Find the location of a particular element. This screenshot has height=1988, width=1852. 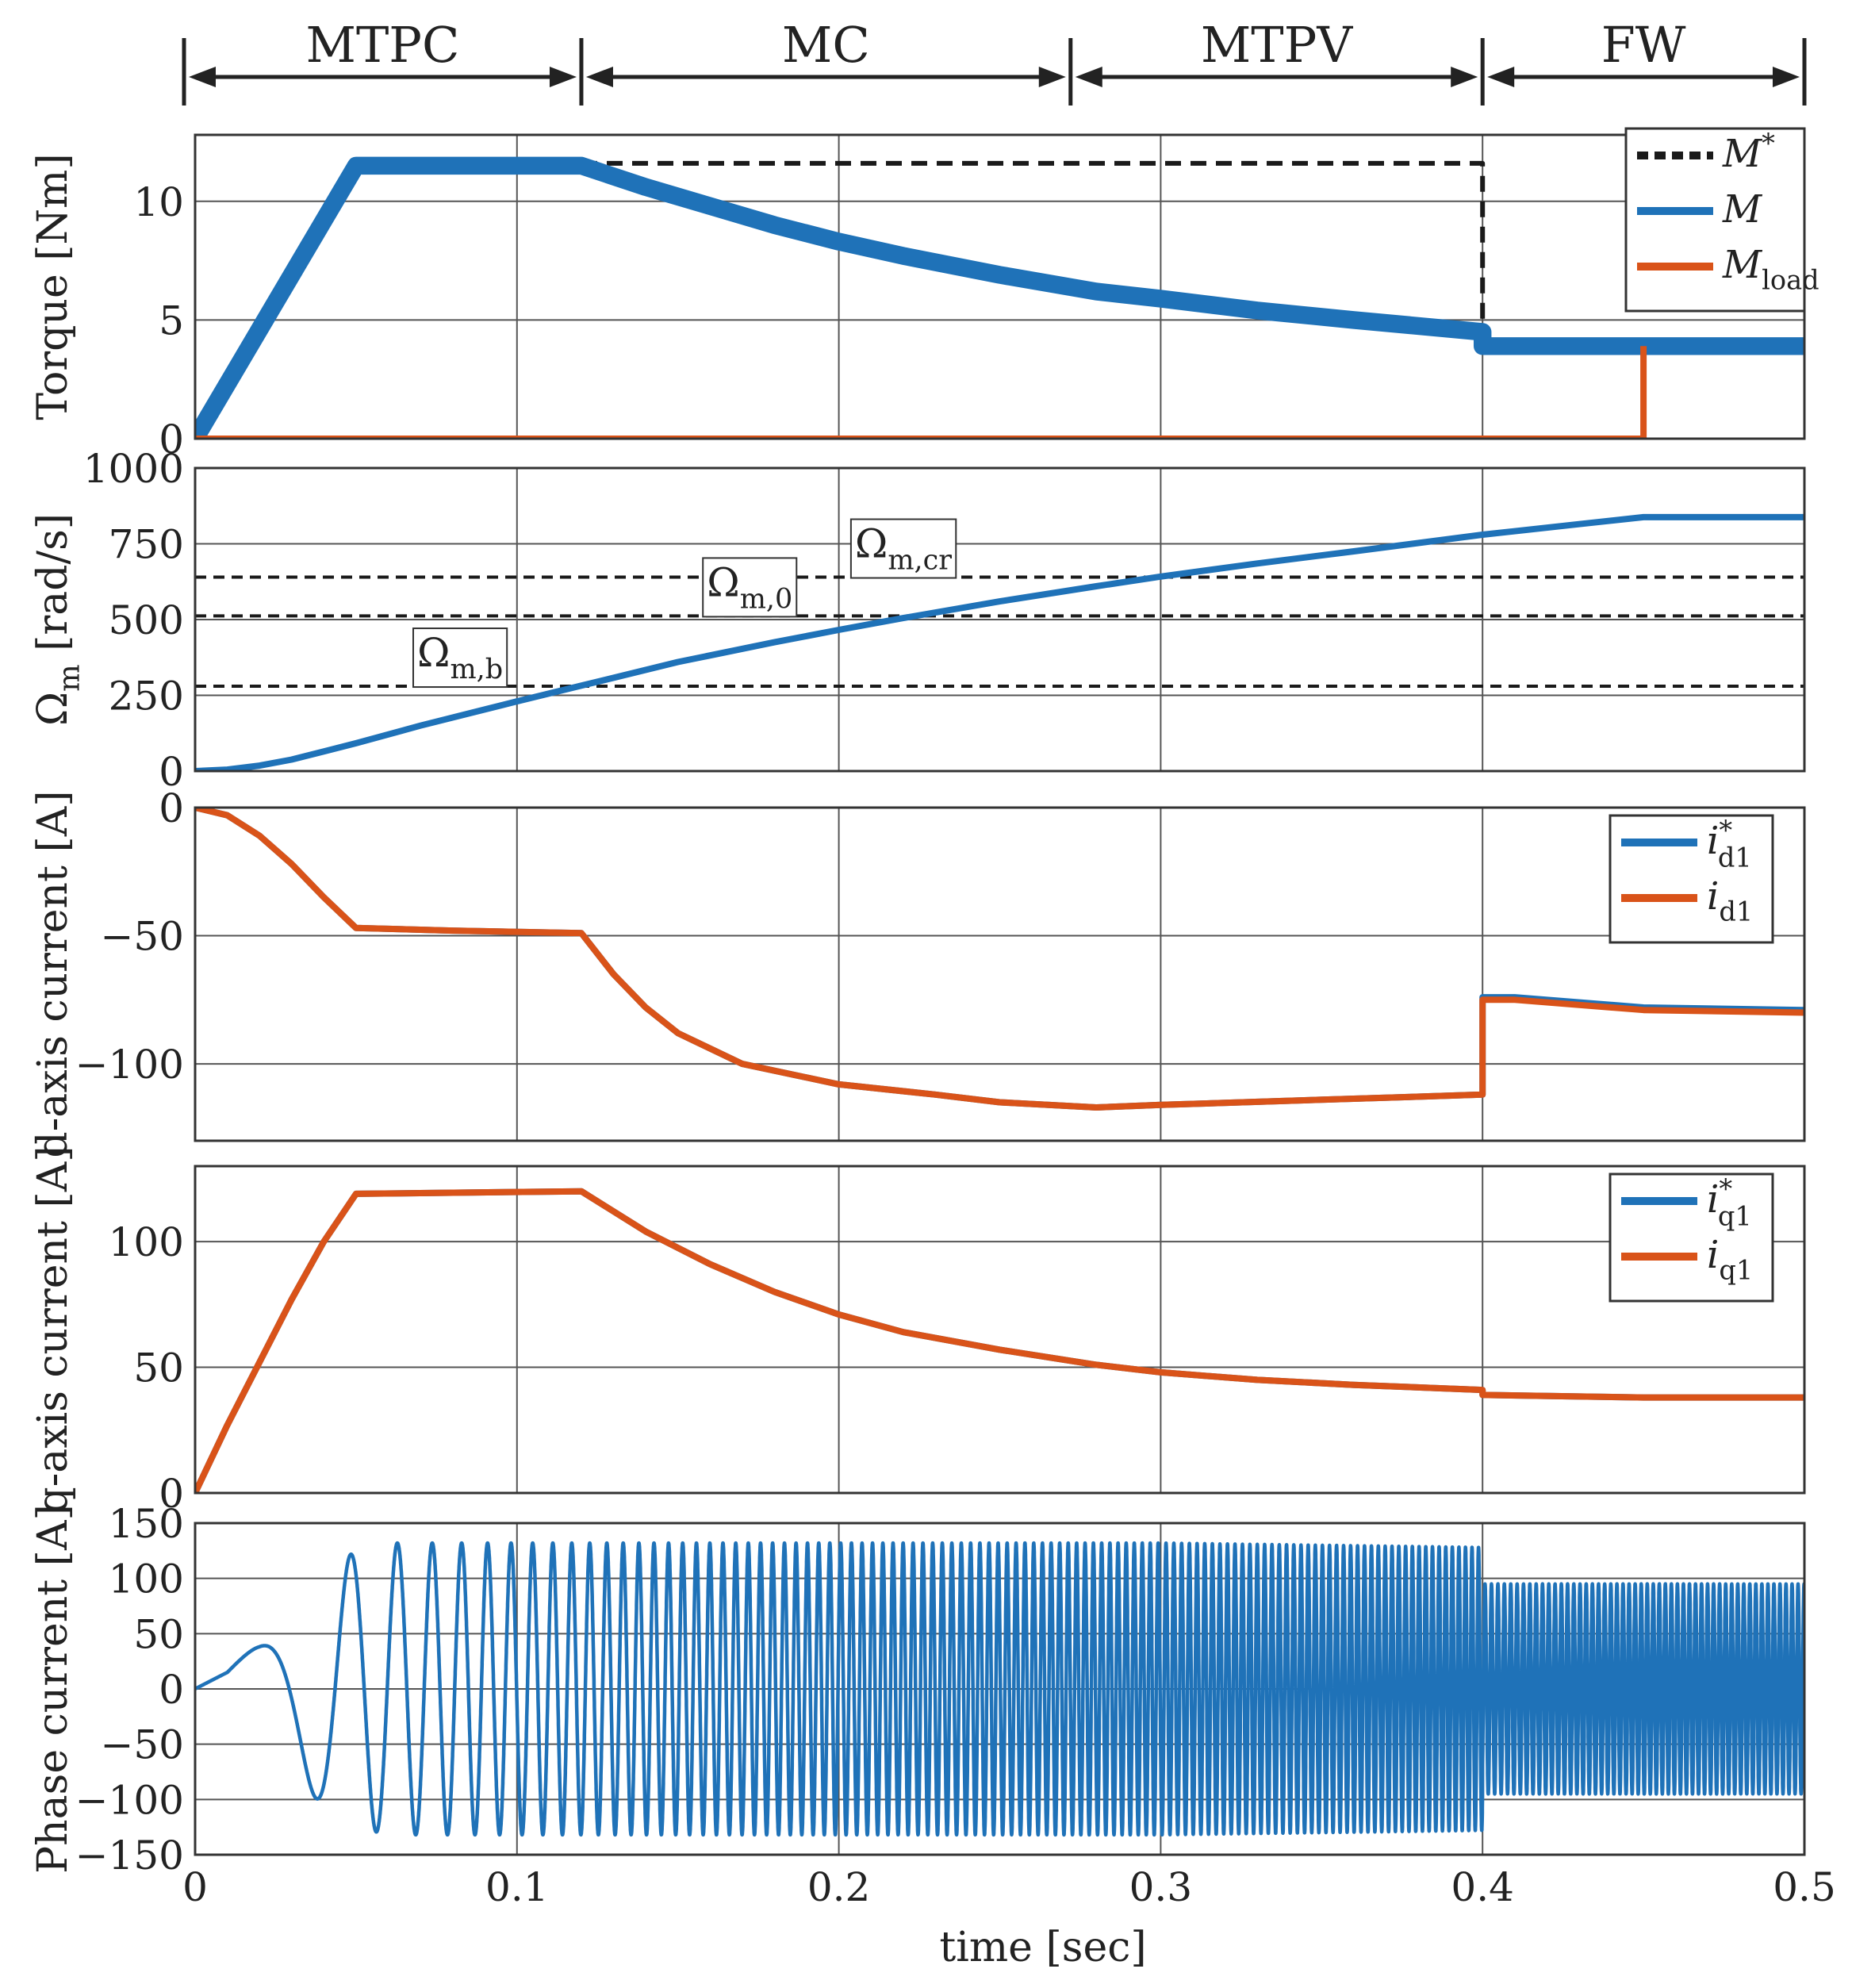

legend-label: Mload is located at coordinates (1770, 269).